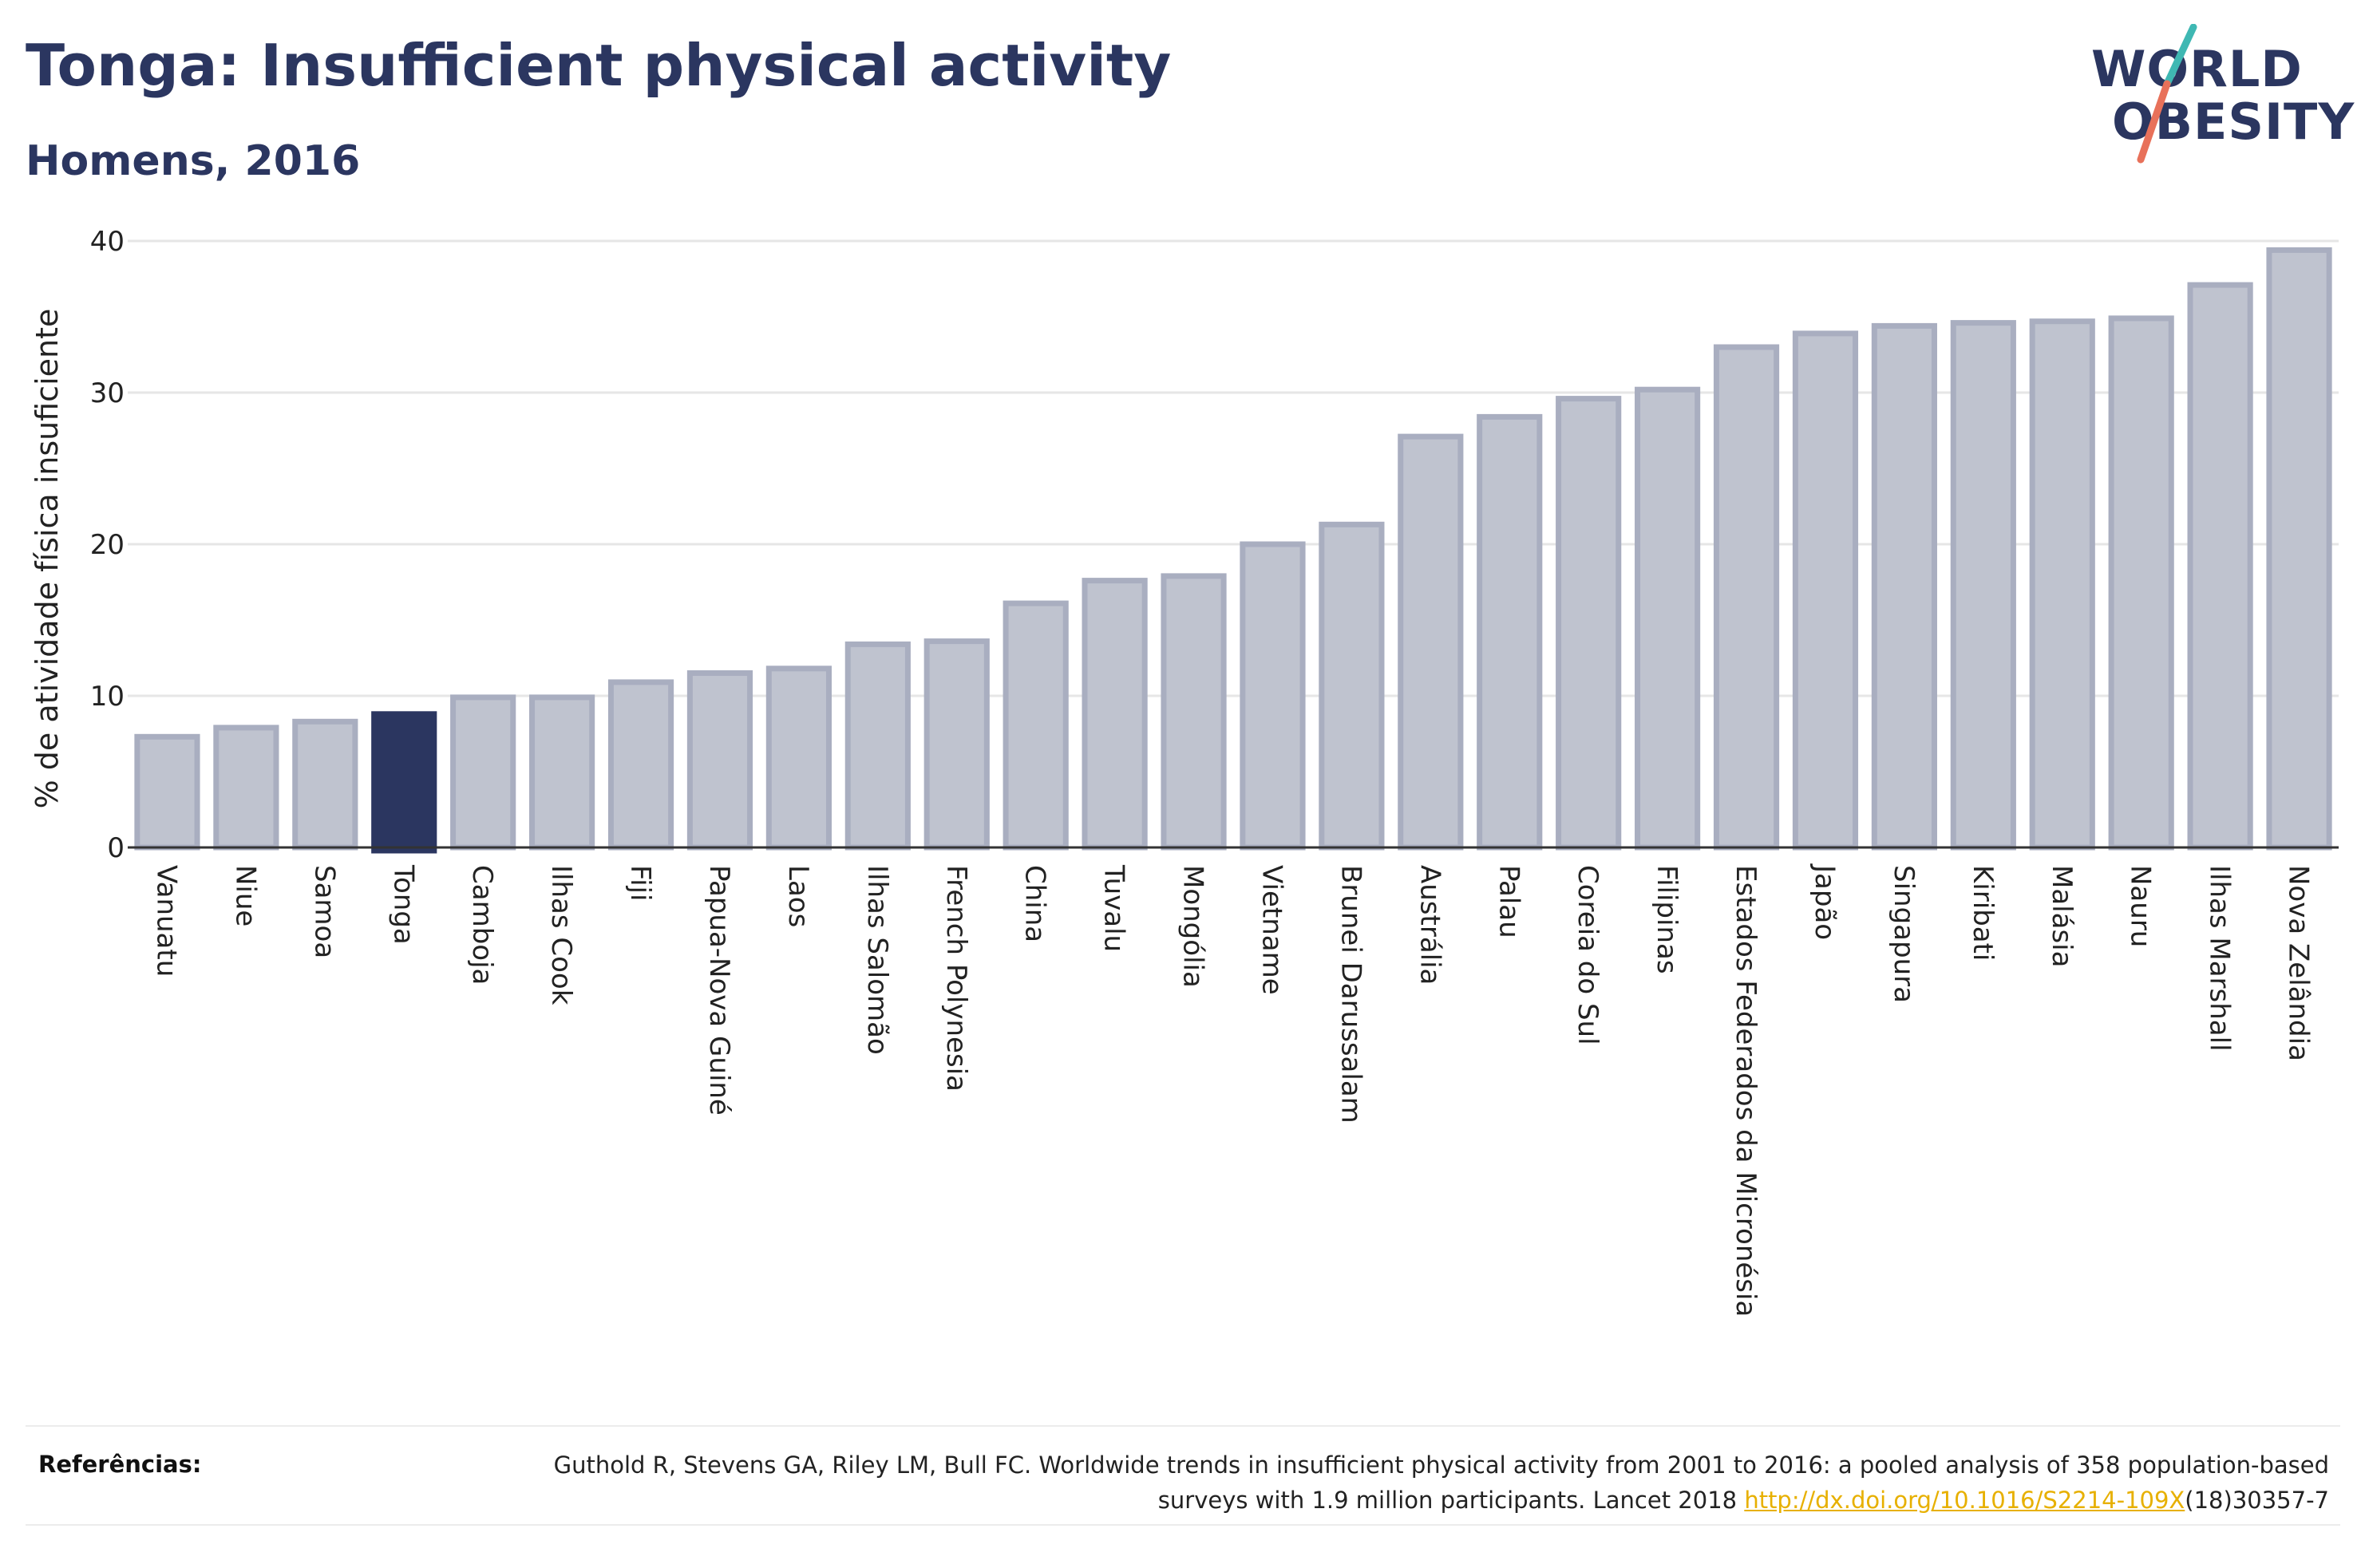 The height and width of the screenshot is (1568, 2361). Describe the element at coordinates (403, 904) in the screenshot. I see `x-tick-label: Tonga` at that location.